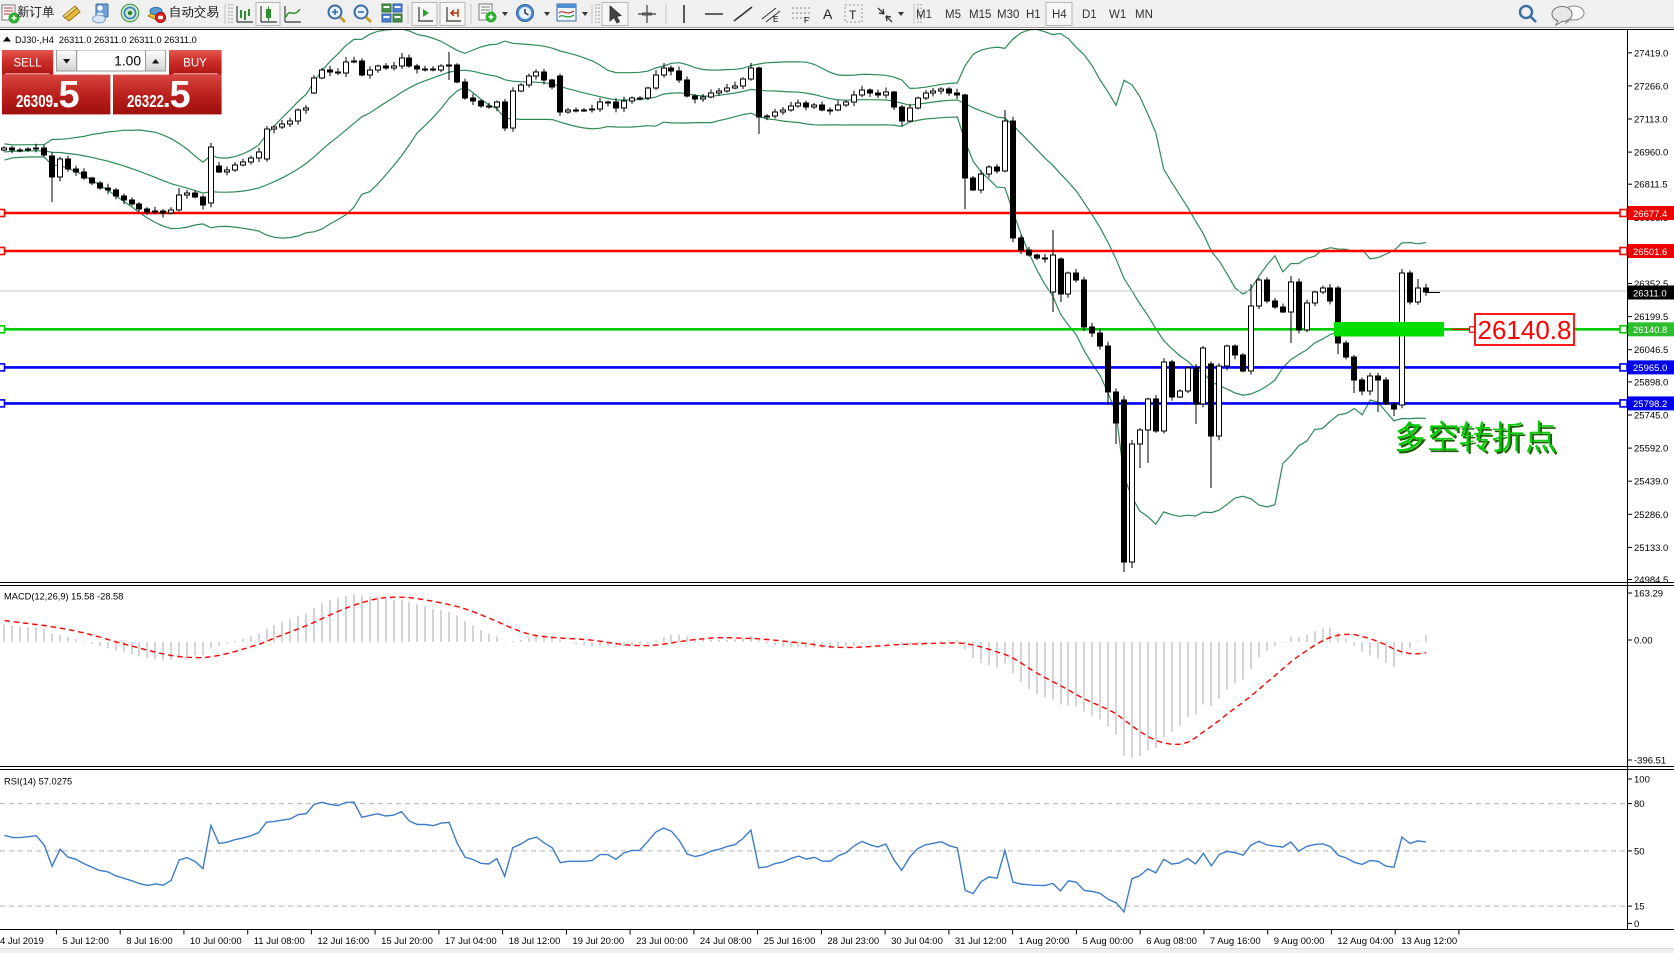  I want to click on svg-text: 23 Jul 00:00, so click(662, 941).